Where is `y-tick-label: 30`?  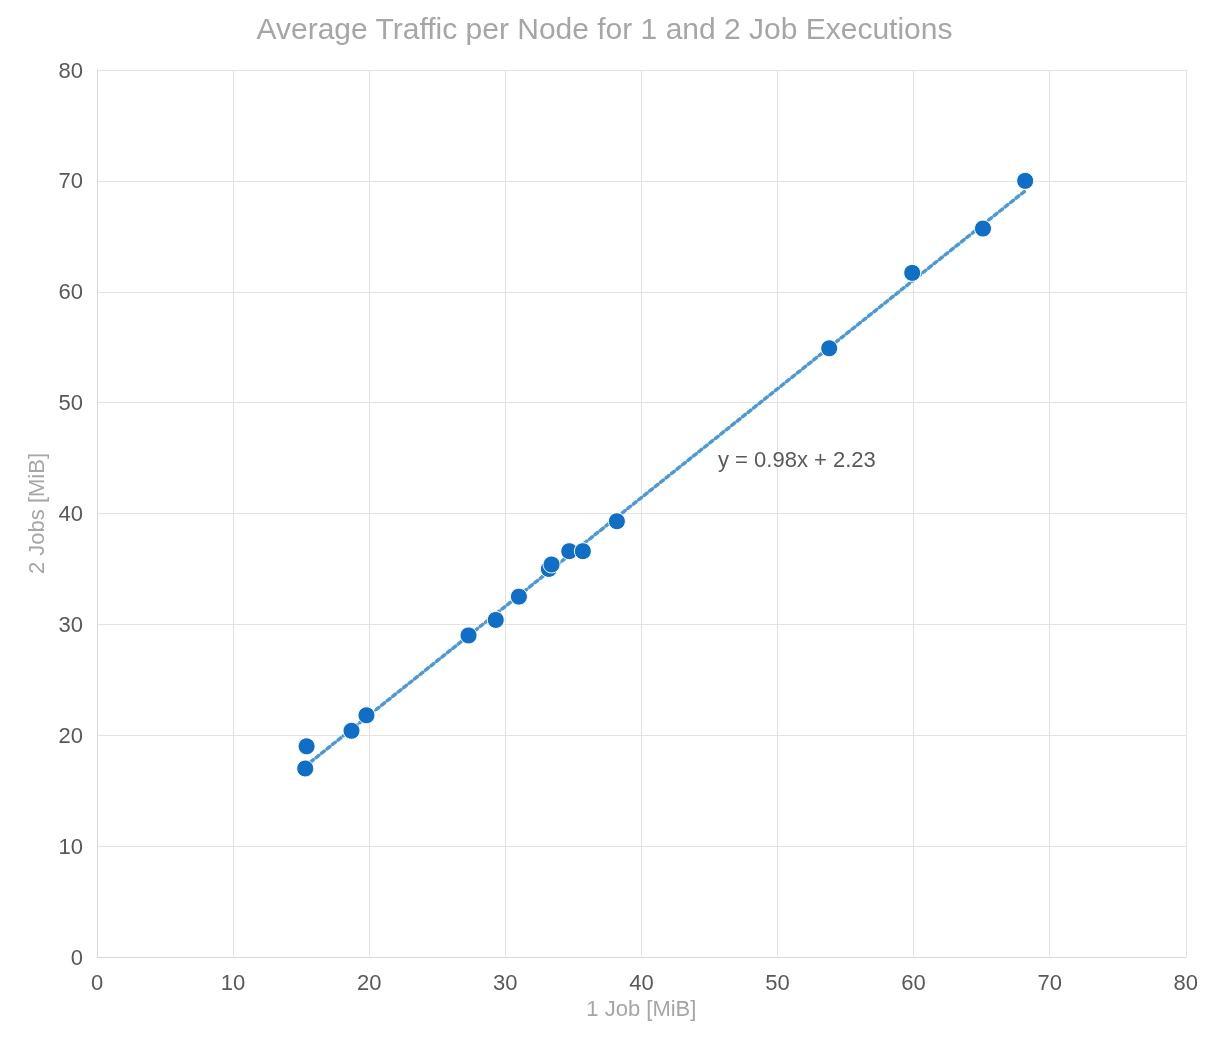 y-tick-label: 30 is located at coordinates (70, 624).